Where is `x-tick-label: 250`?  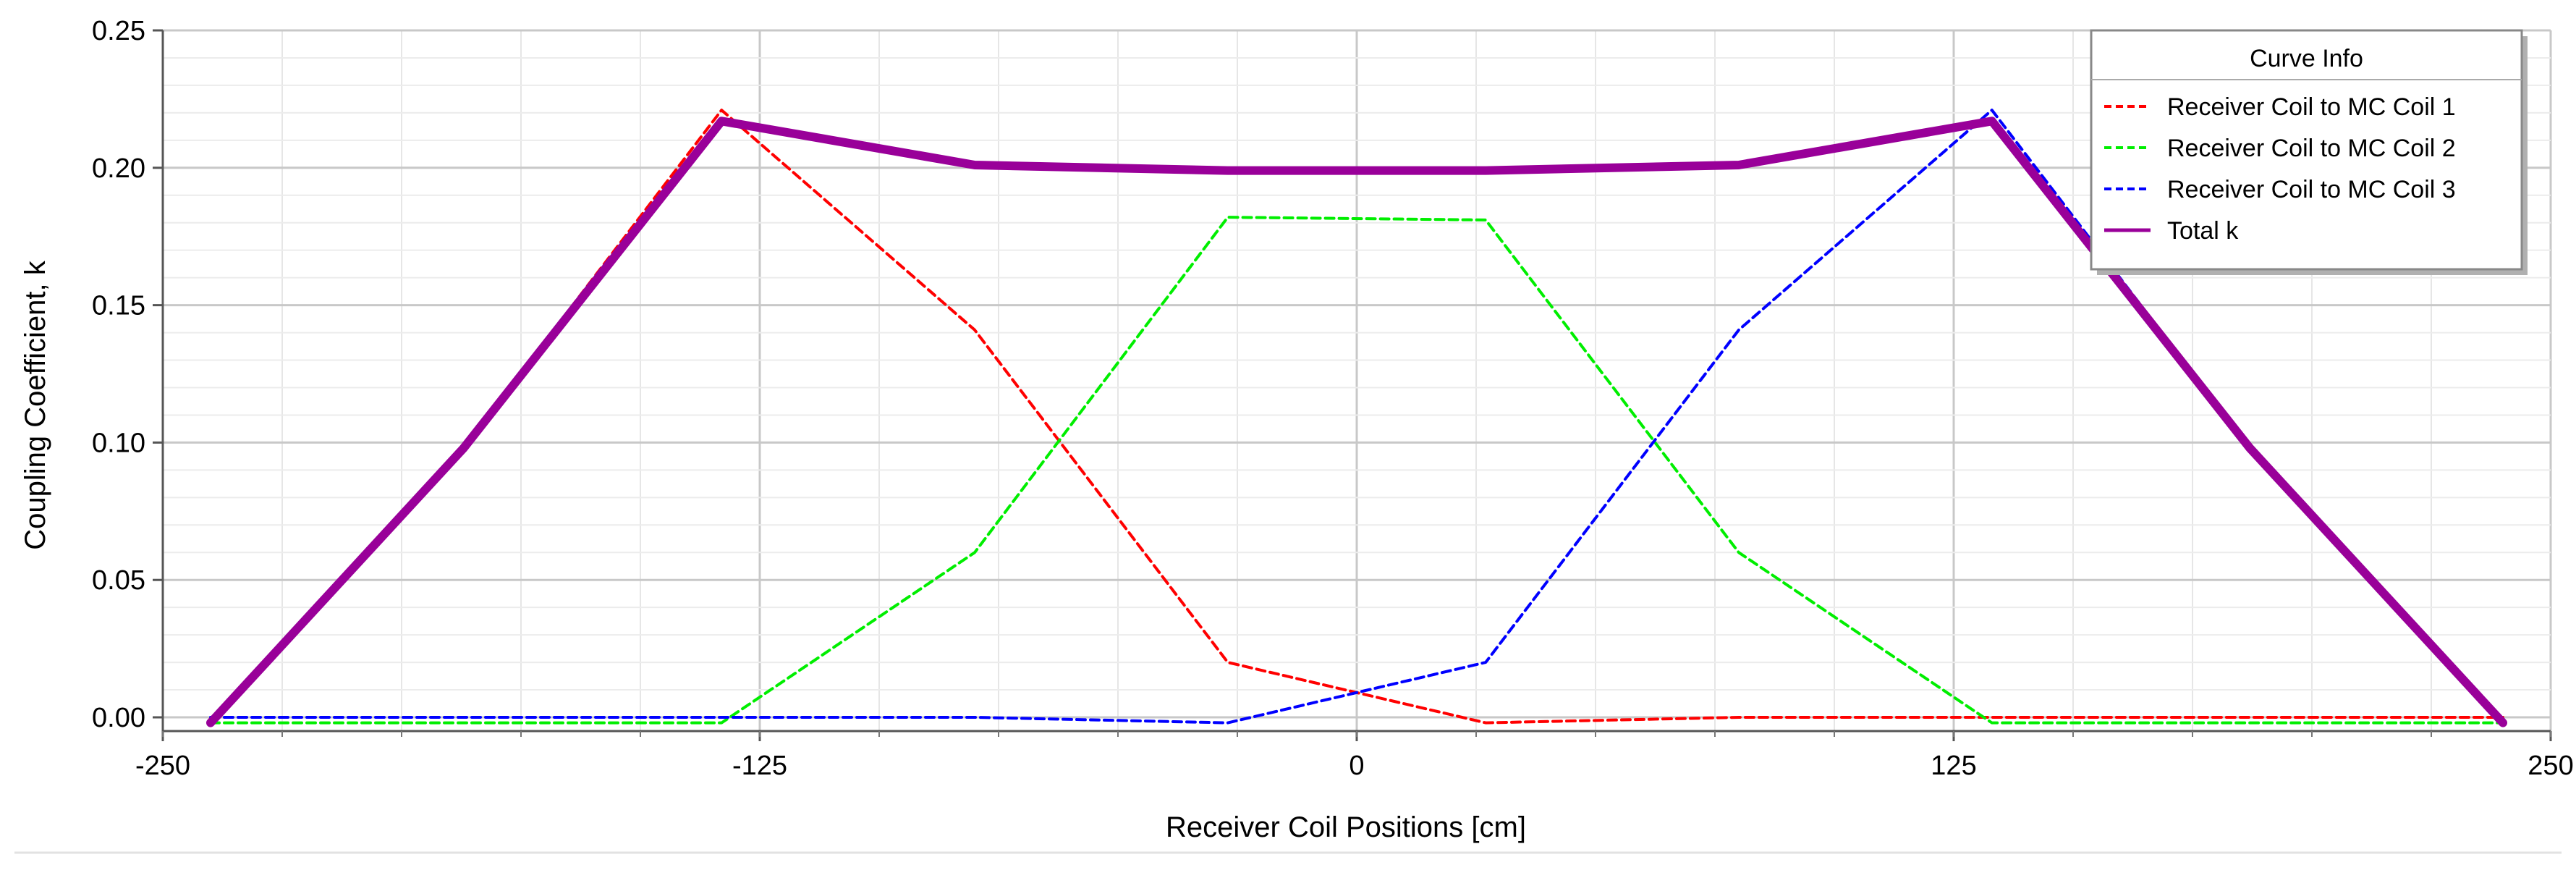 x-tick-label: 250 is located at coordinates (2550, 766).